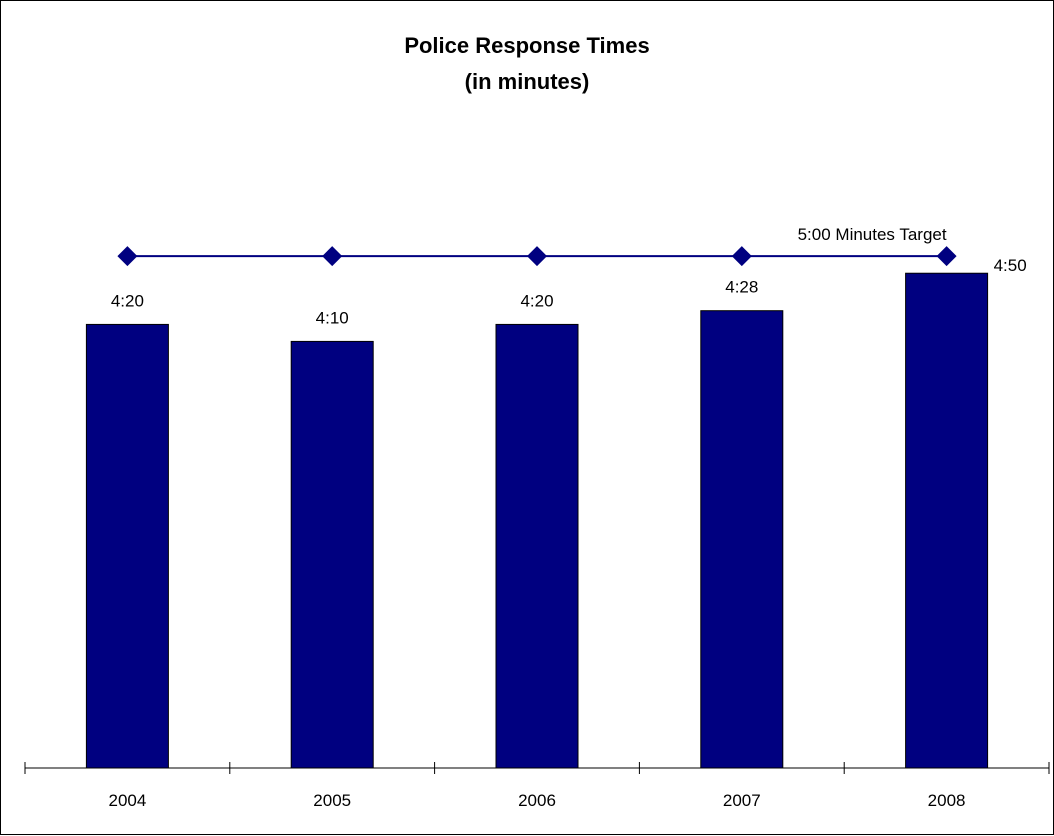  I want to click on bar-2007, so click(742, 539).